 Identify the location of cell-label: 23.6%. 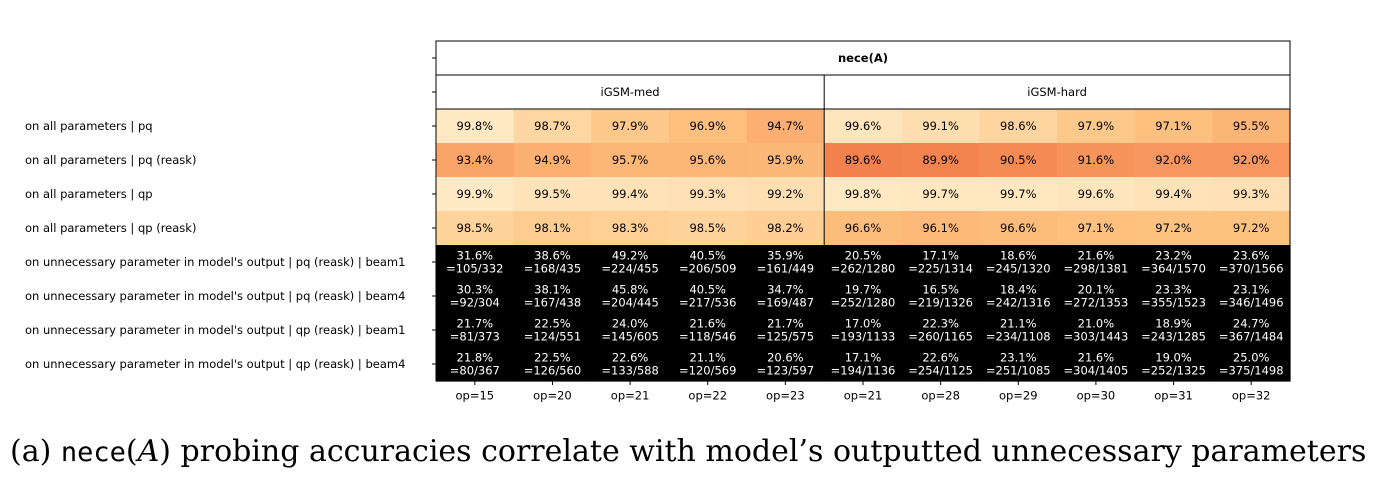
(1251, 256).